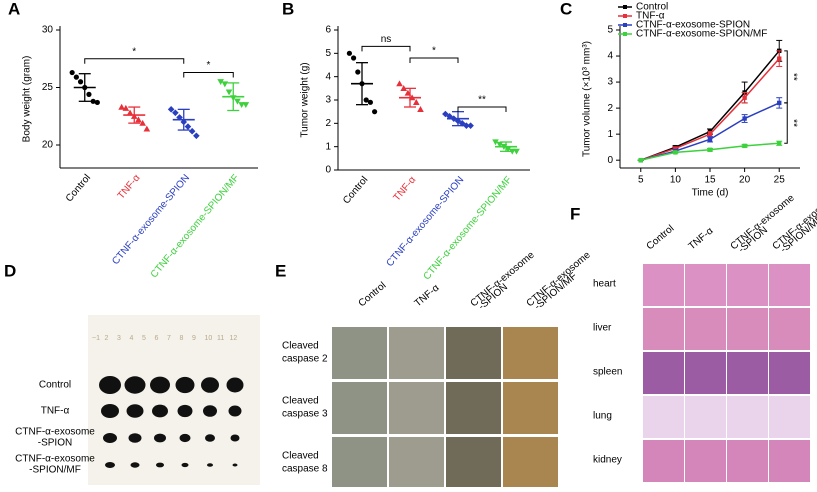 The image size is (817, 492). I want to click on x-tick-label: Control, so click(78, 189).